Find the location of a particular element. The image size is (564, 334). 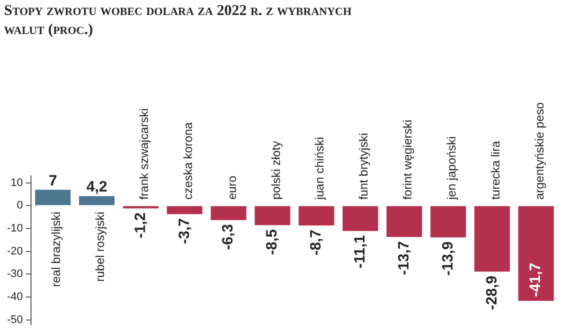

data-label: -3,7 is located at coordinates (184, 231).